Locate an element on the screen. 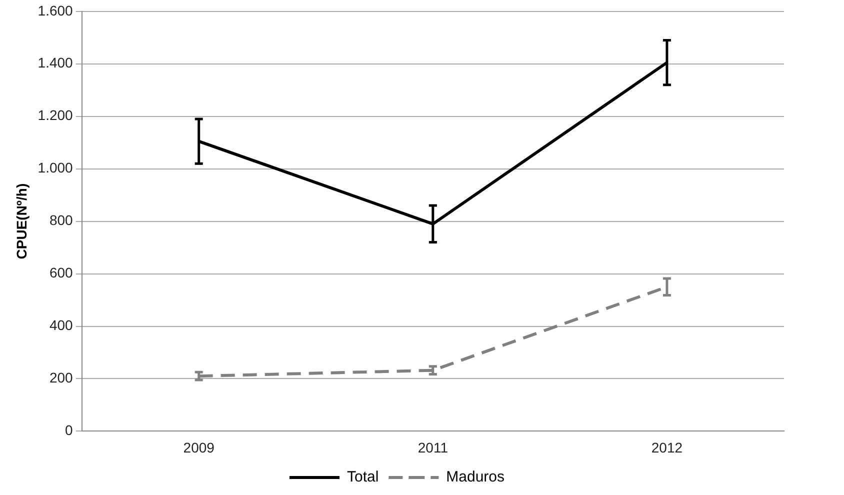 The image size is (844, 495). y-tick-label: 400 is located at coordinates (61, 325).